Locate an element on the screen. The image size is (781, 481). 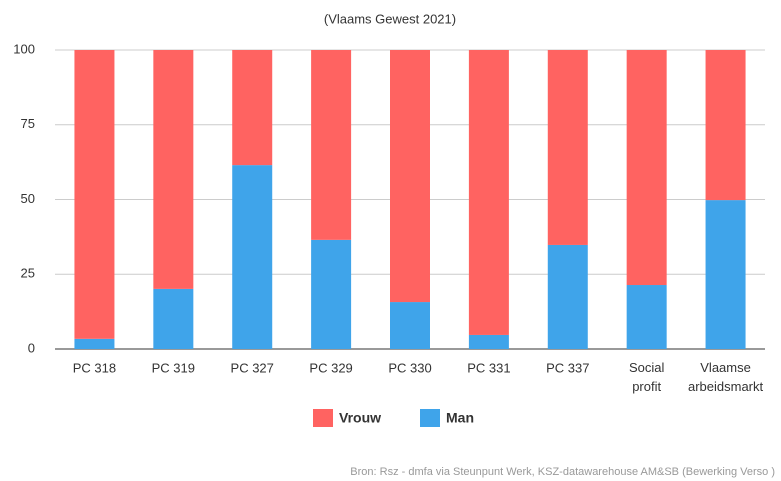
x-tick-label: PC 318 is located at coordinates (94, 367).